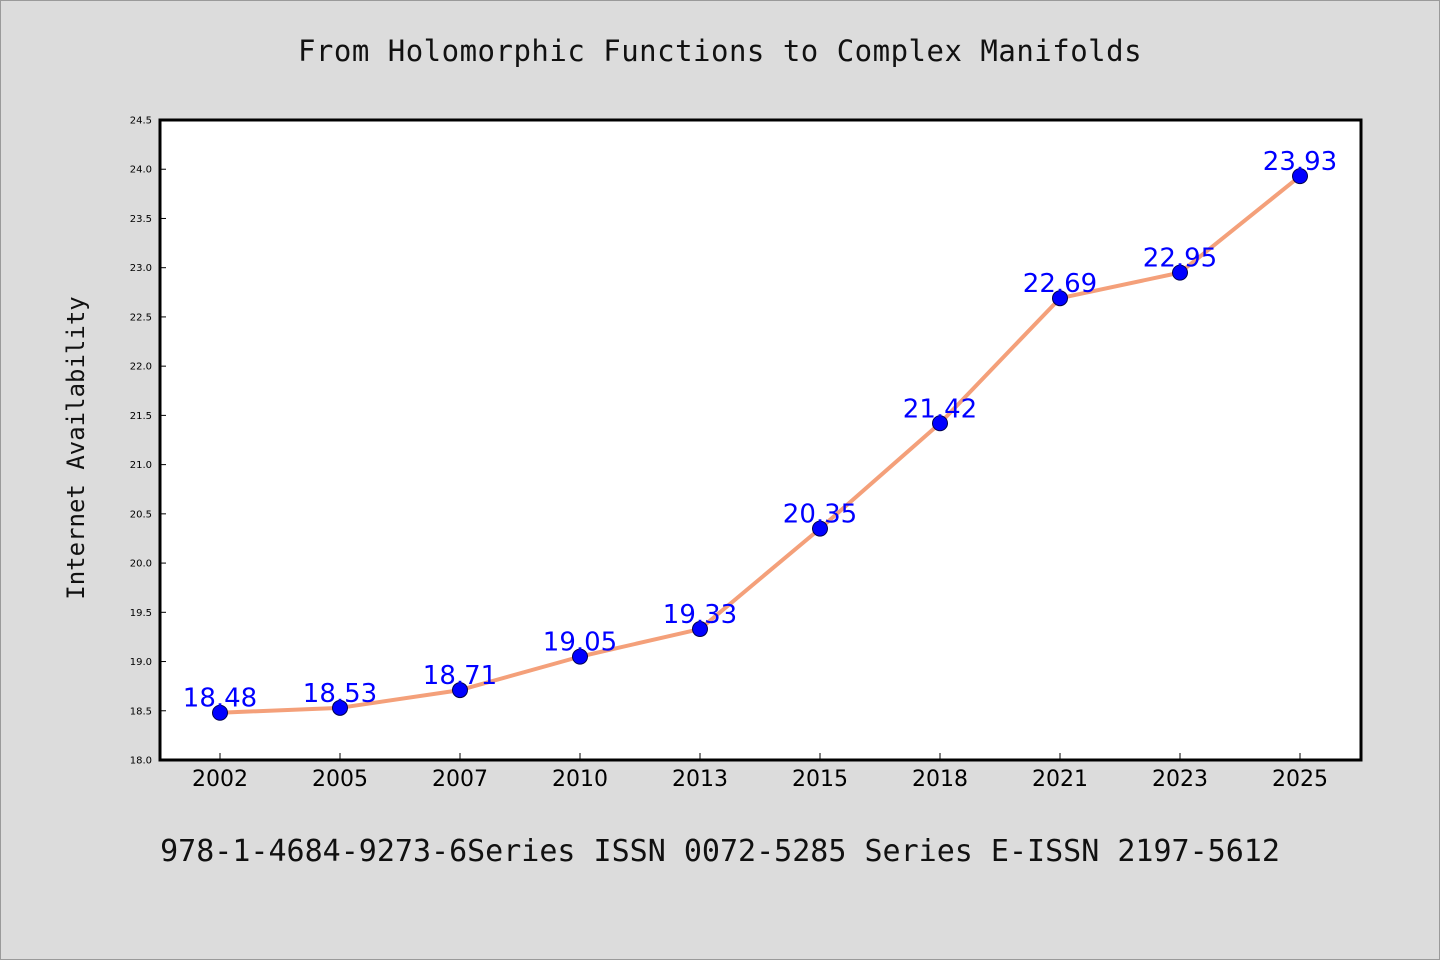 The image size is (1440, 960). What do you see at coordinates (141, 317) in the screenshot?
I see `y-tick-label: 22.5` at bounding box center [141, 317].